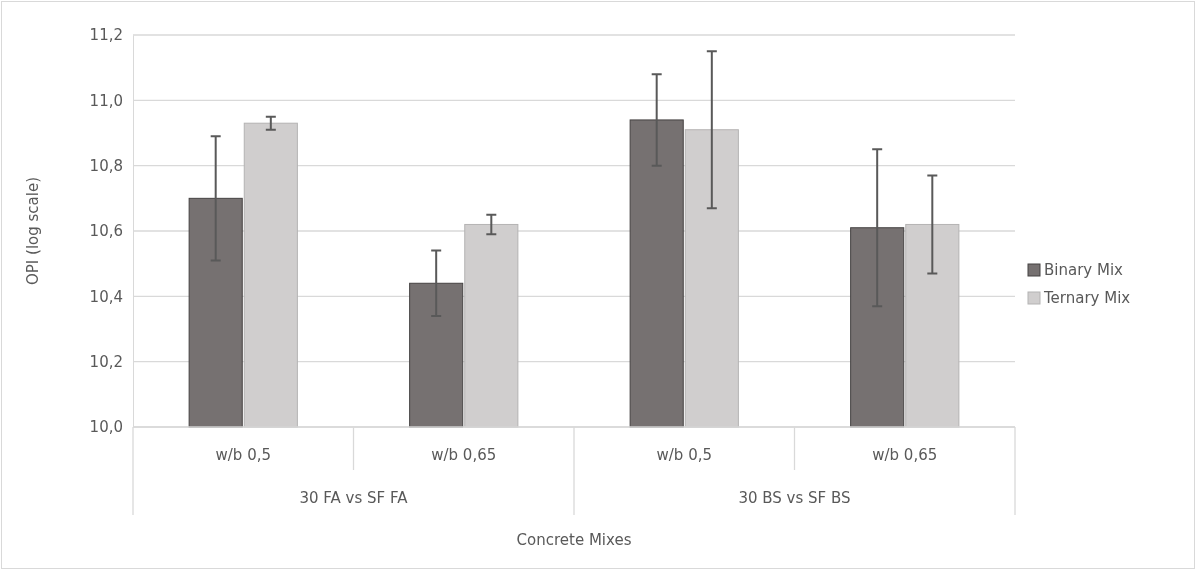 This screenshot has height=570, width=1196. What do you see at coordinates (106, 231) in the screenshot?
I see `y-tick-label: 10,6` at bounding box center [106, 231].